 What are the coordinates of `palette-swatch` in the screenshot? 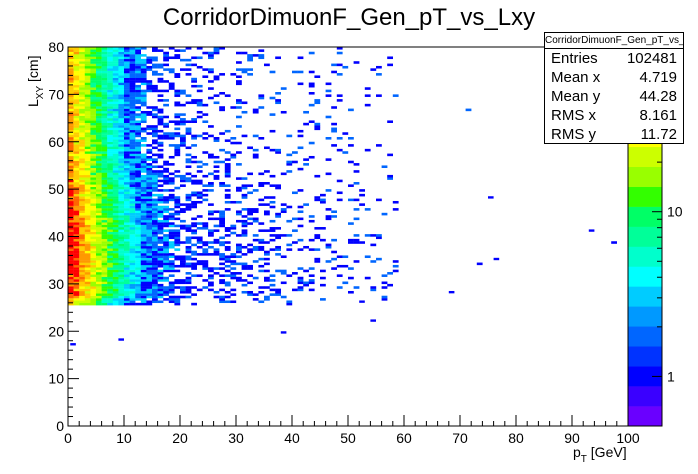 It's located at (645, 376).